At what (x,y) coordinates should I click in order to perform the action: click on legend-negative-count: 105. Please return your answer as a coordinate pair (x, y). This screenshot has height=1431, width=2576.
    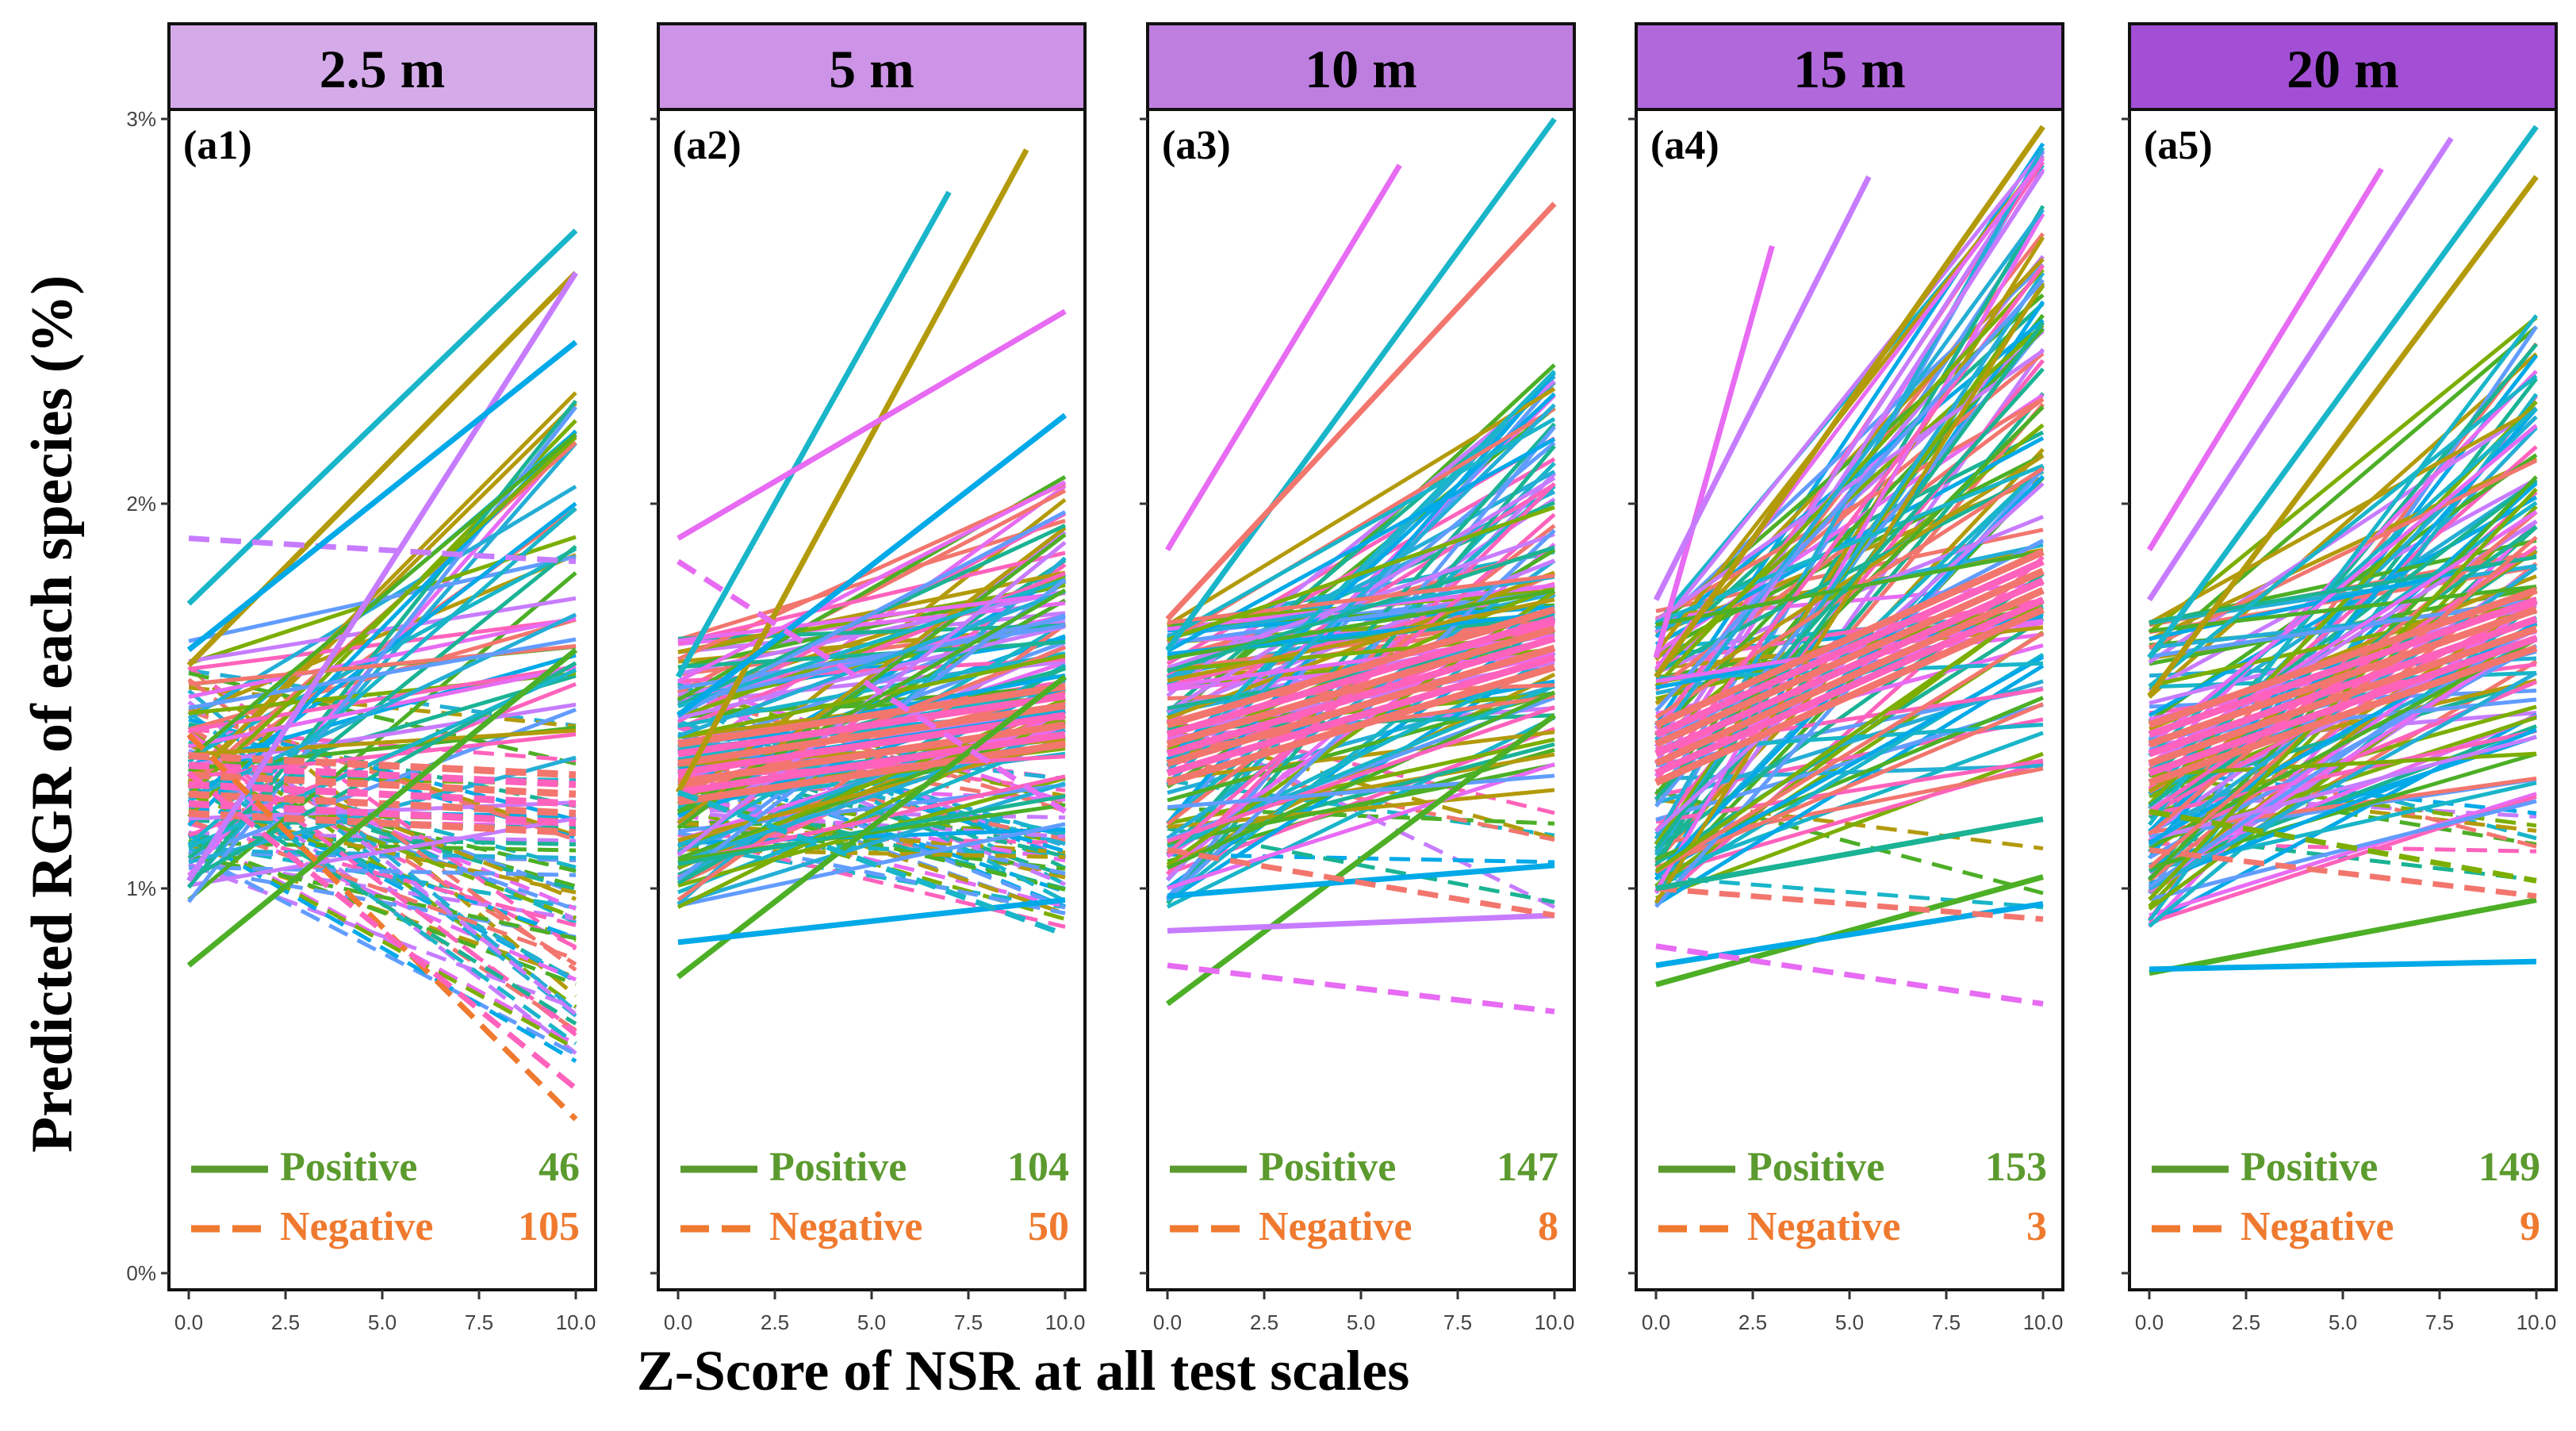
    Looking at the image, I should click on (549, 1226).